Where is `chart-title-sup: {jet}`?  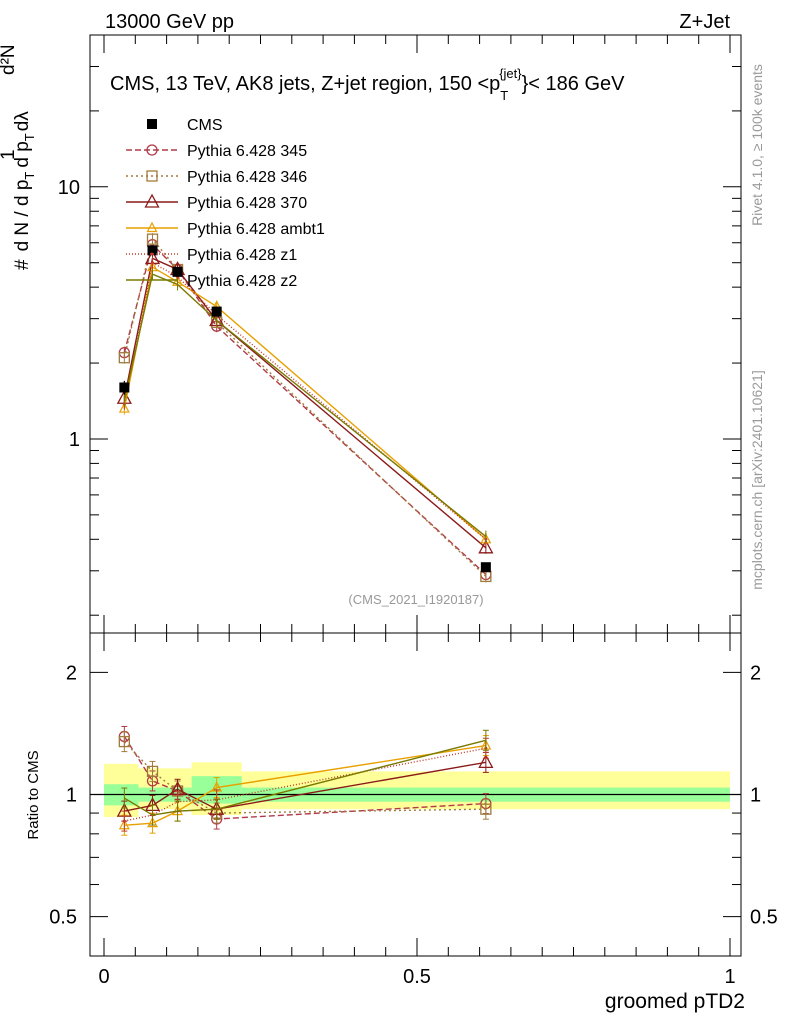
chart-title-sup: {jet} is located at coordinates (510, 73).